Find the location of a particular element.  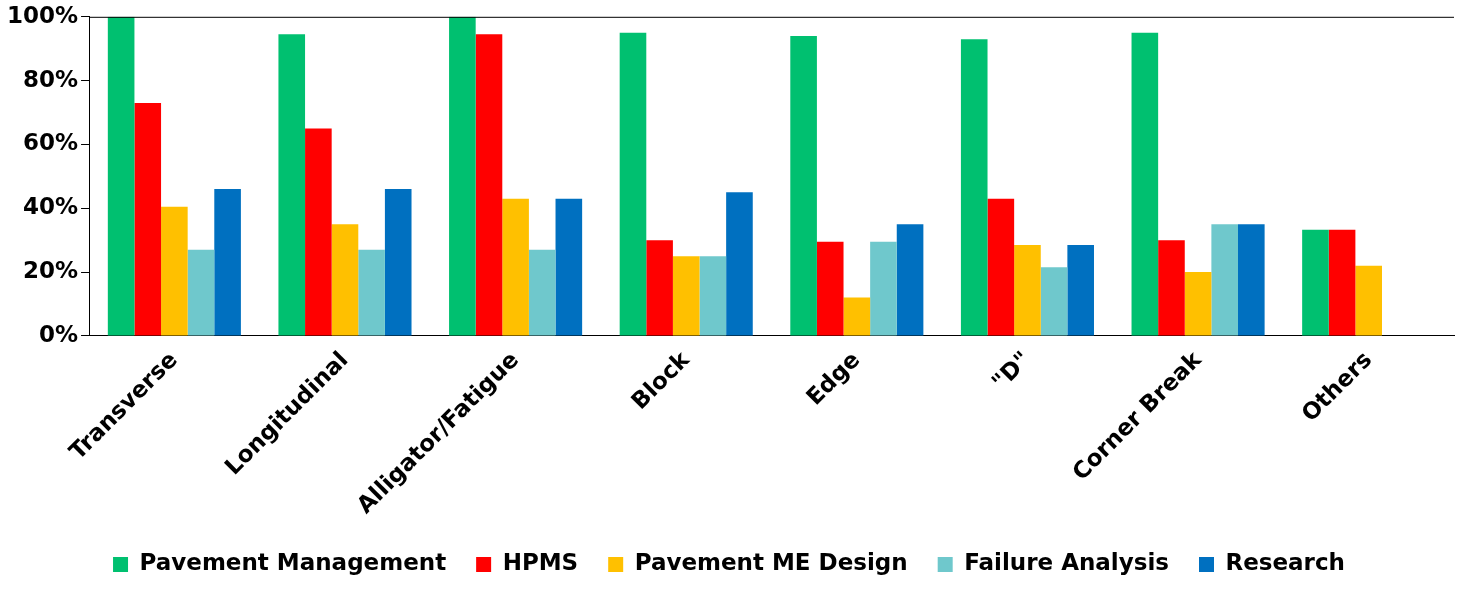

legend-label: HPMS is located at coordinates (540, 562).